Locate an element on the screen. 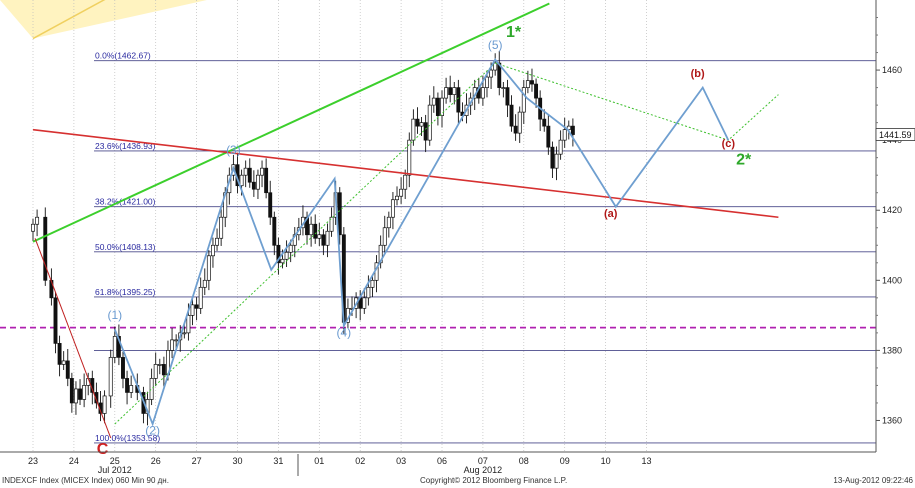  last-price-box is located at coordinates (895, 134).